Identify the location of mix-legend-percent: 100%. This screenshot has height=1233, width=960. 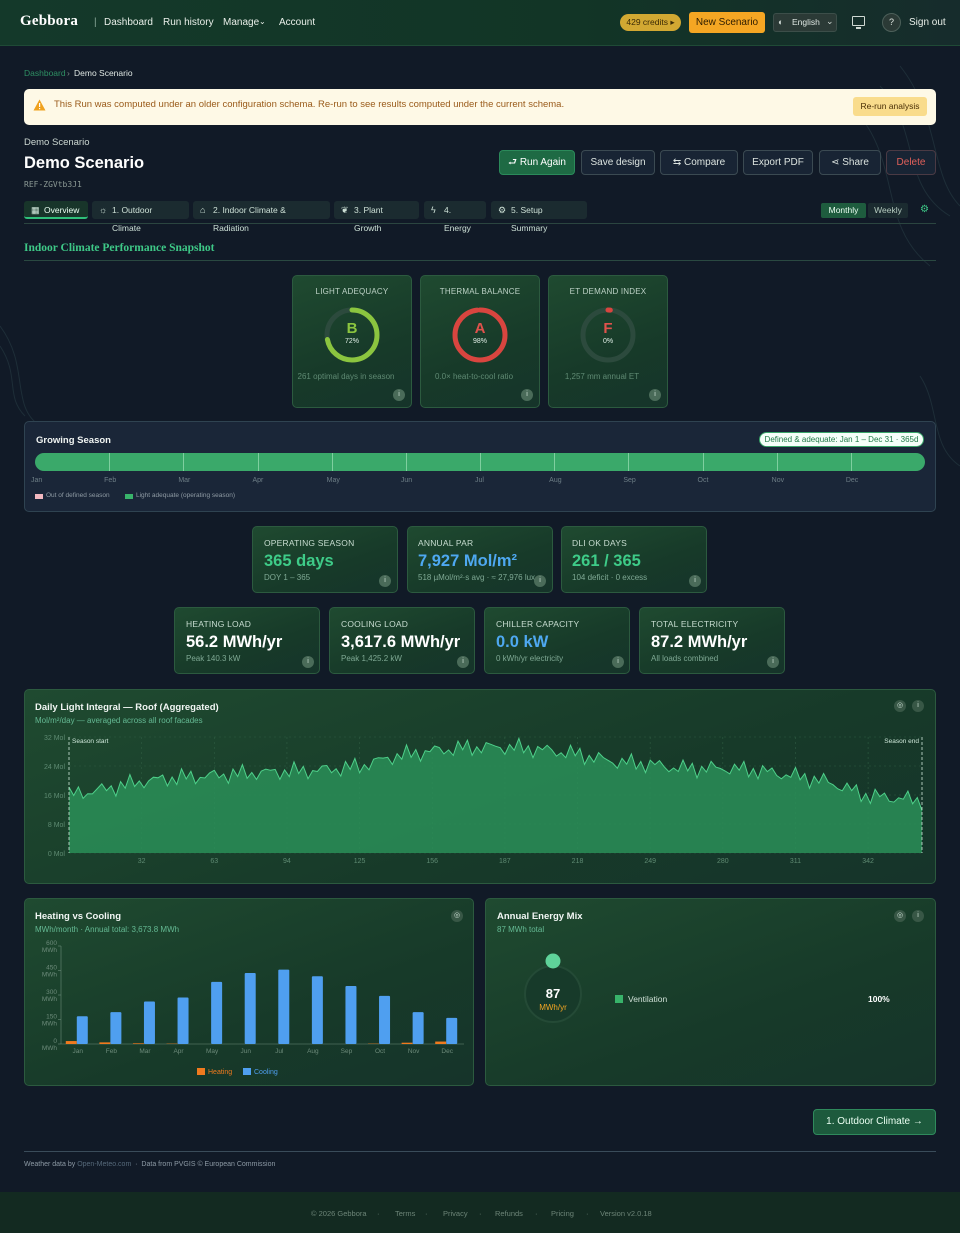
(879, 999).